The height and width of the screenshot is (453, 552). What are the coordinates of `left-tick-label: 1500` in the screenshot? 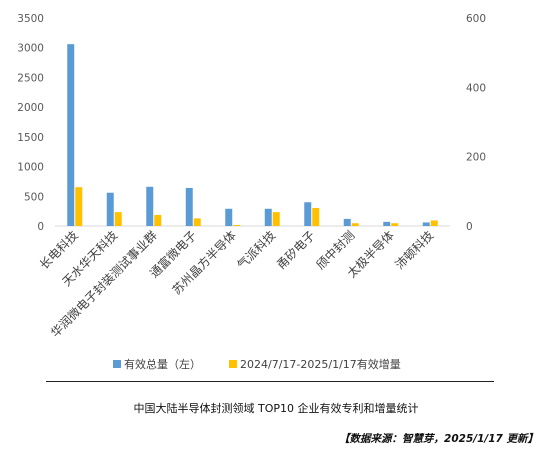 It's located at (30, 138).